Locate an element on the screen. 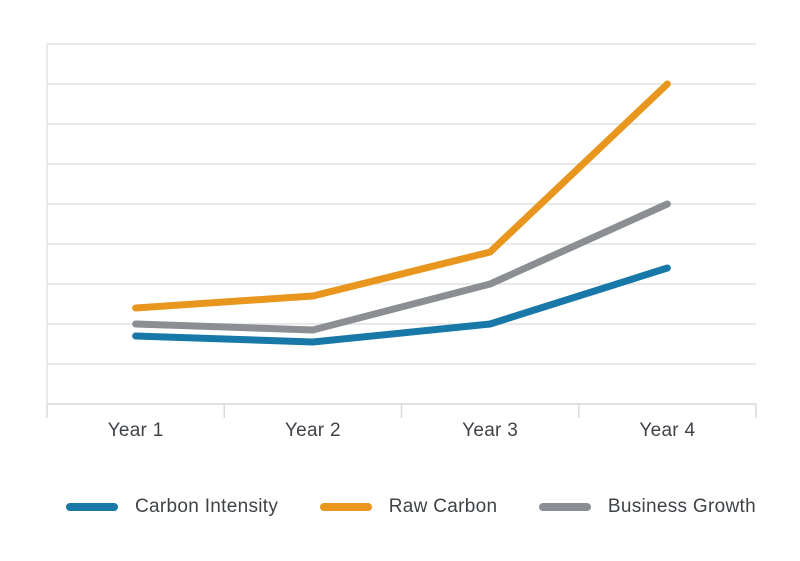 This screenshot has height=561, width=800. x-axis-label: Year 1 is located at coordinates (135, 430).